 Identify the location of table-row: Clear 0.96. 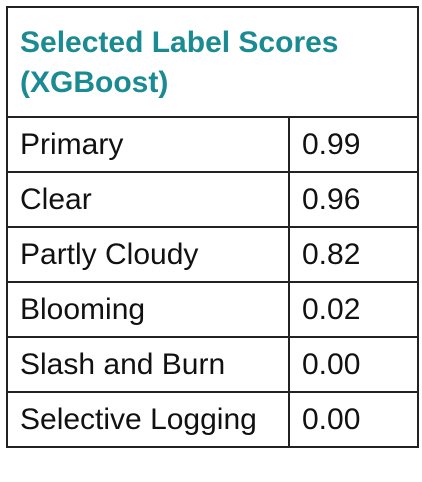
(212, 199).